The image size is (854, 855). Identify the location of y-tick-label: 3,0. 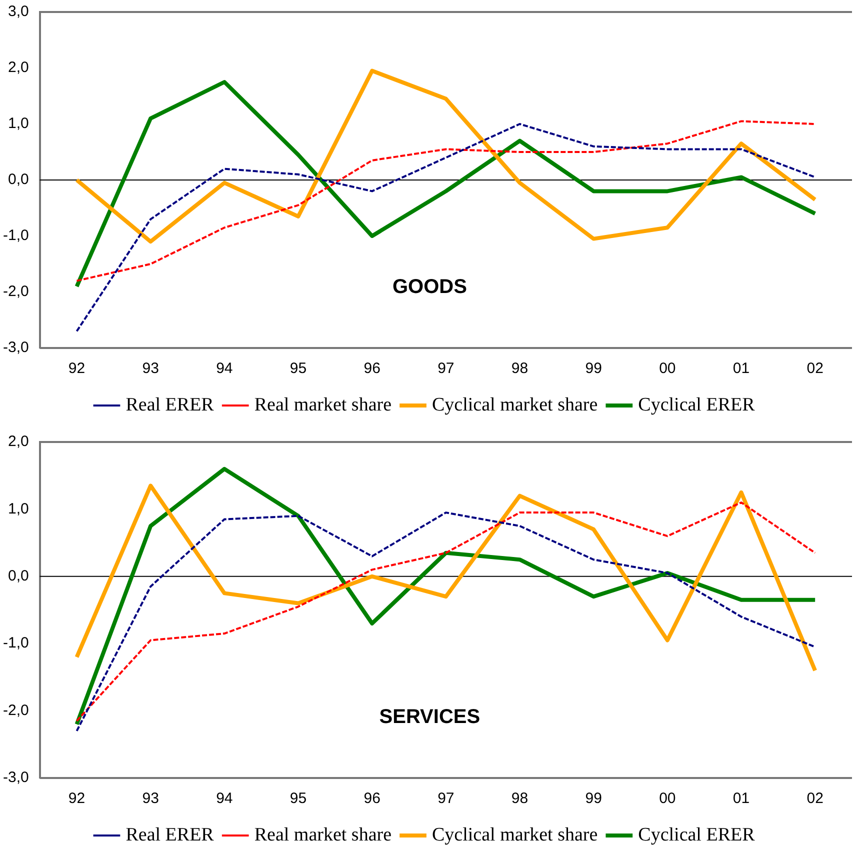
(18, 11).